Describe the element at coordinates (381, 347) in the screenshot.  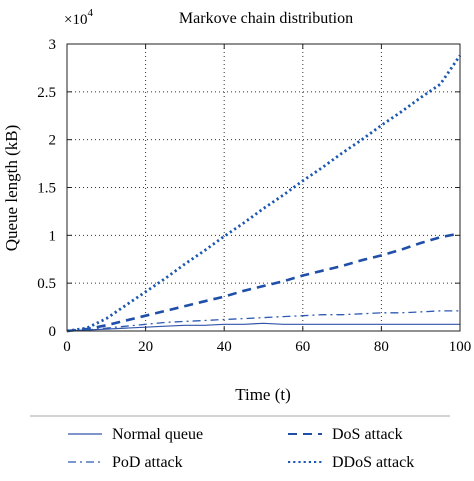
I see `x-tick-label: 80` at that location.